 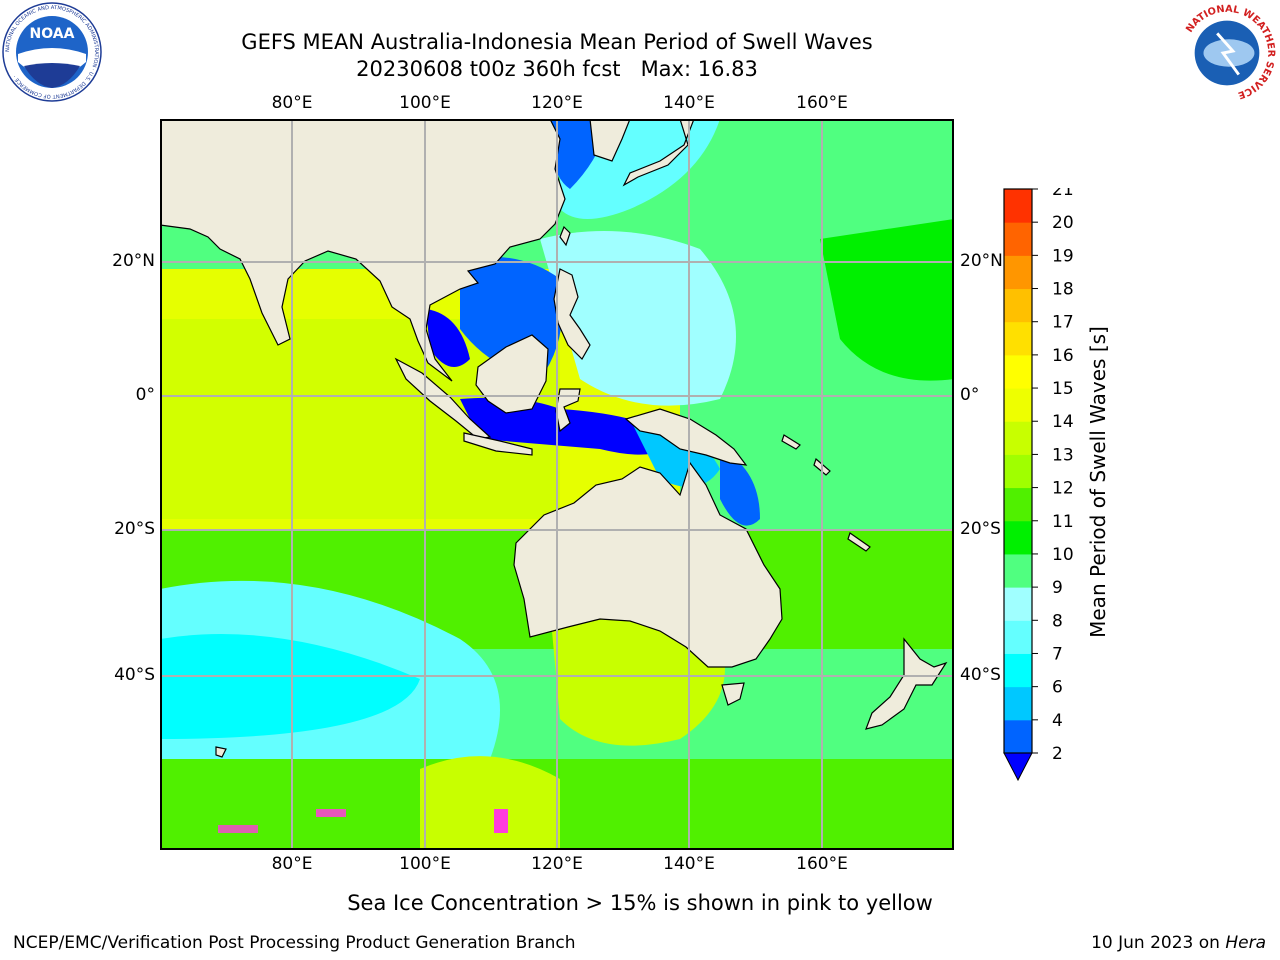 I want to click on colorbar-tick-label: 9, so click(x=1057, y=588).